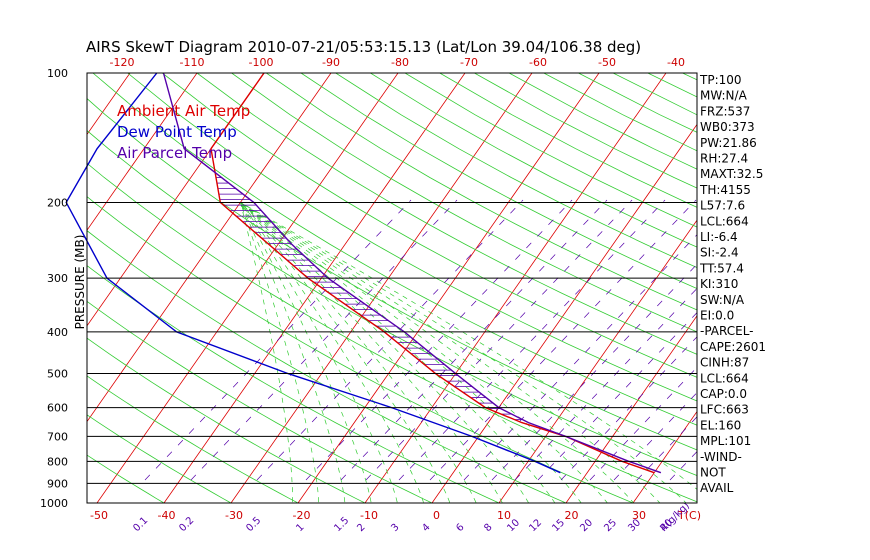  What do you see at coordinates (167, 515) in the screenshot?
I see `bottom-temperature-tick-label: -40` at bounding box center [167, 515].